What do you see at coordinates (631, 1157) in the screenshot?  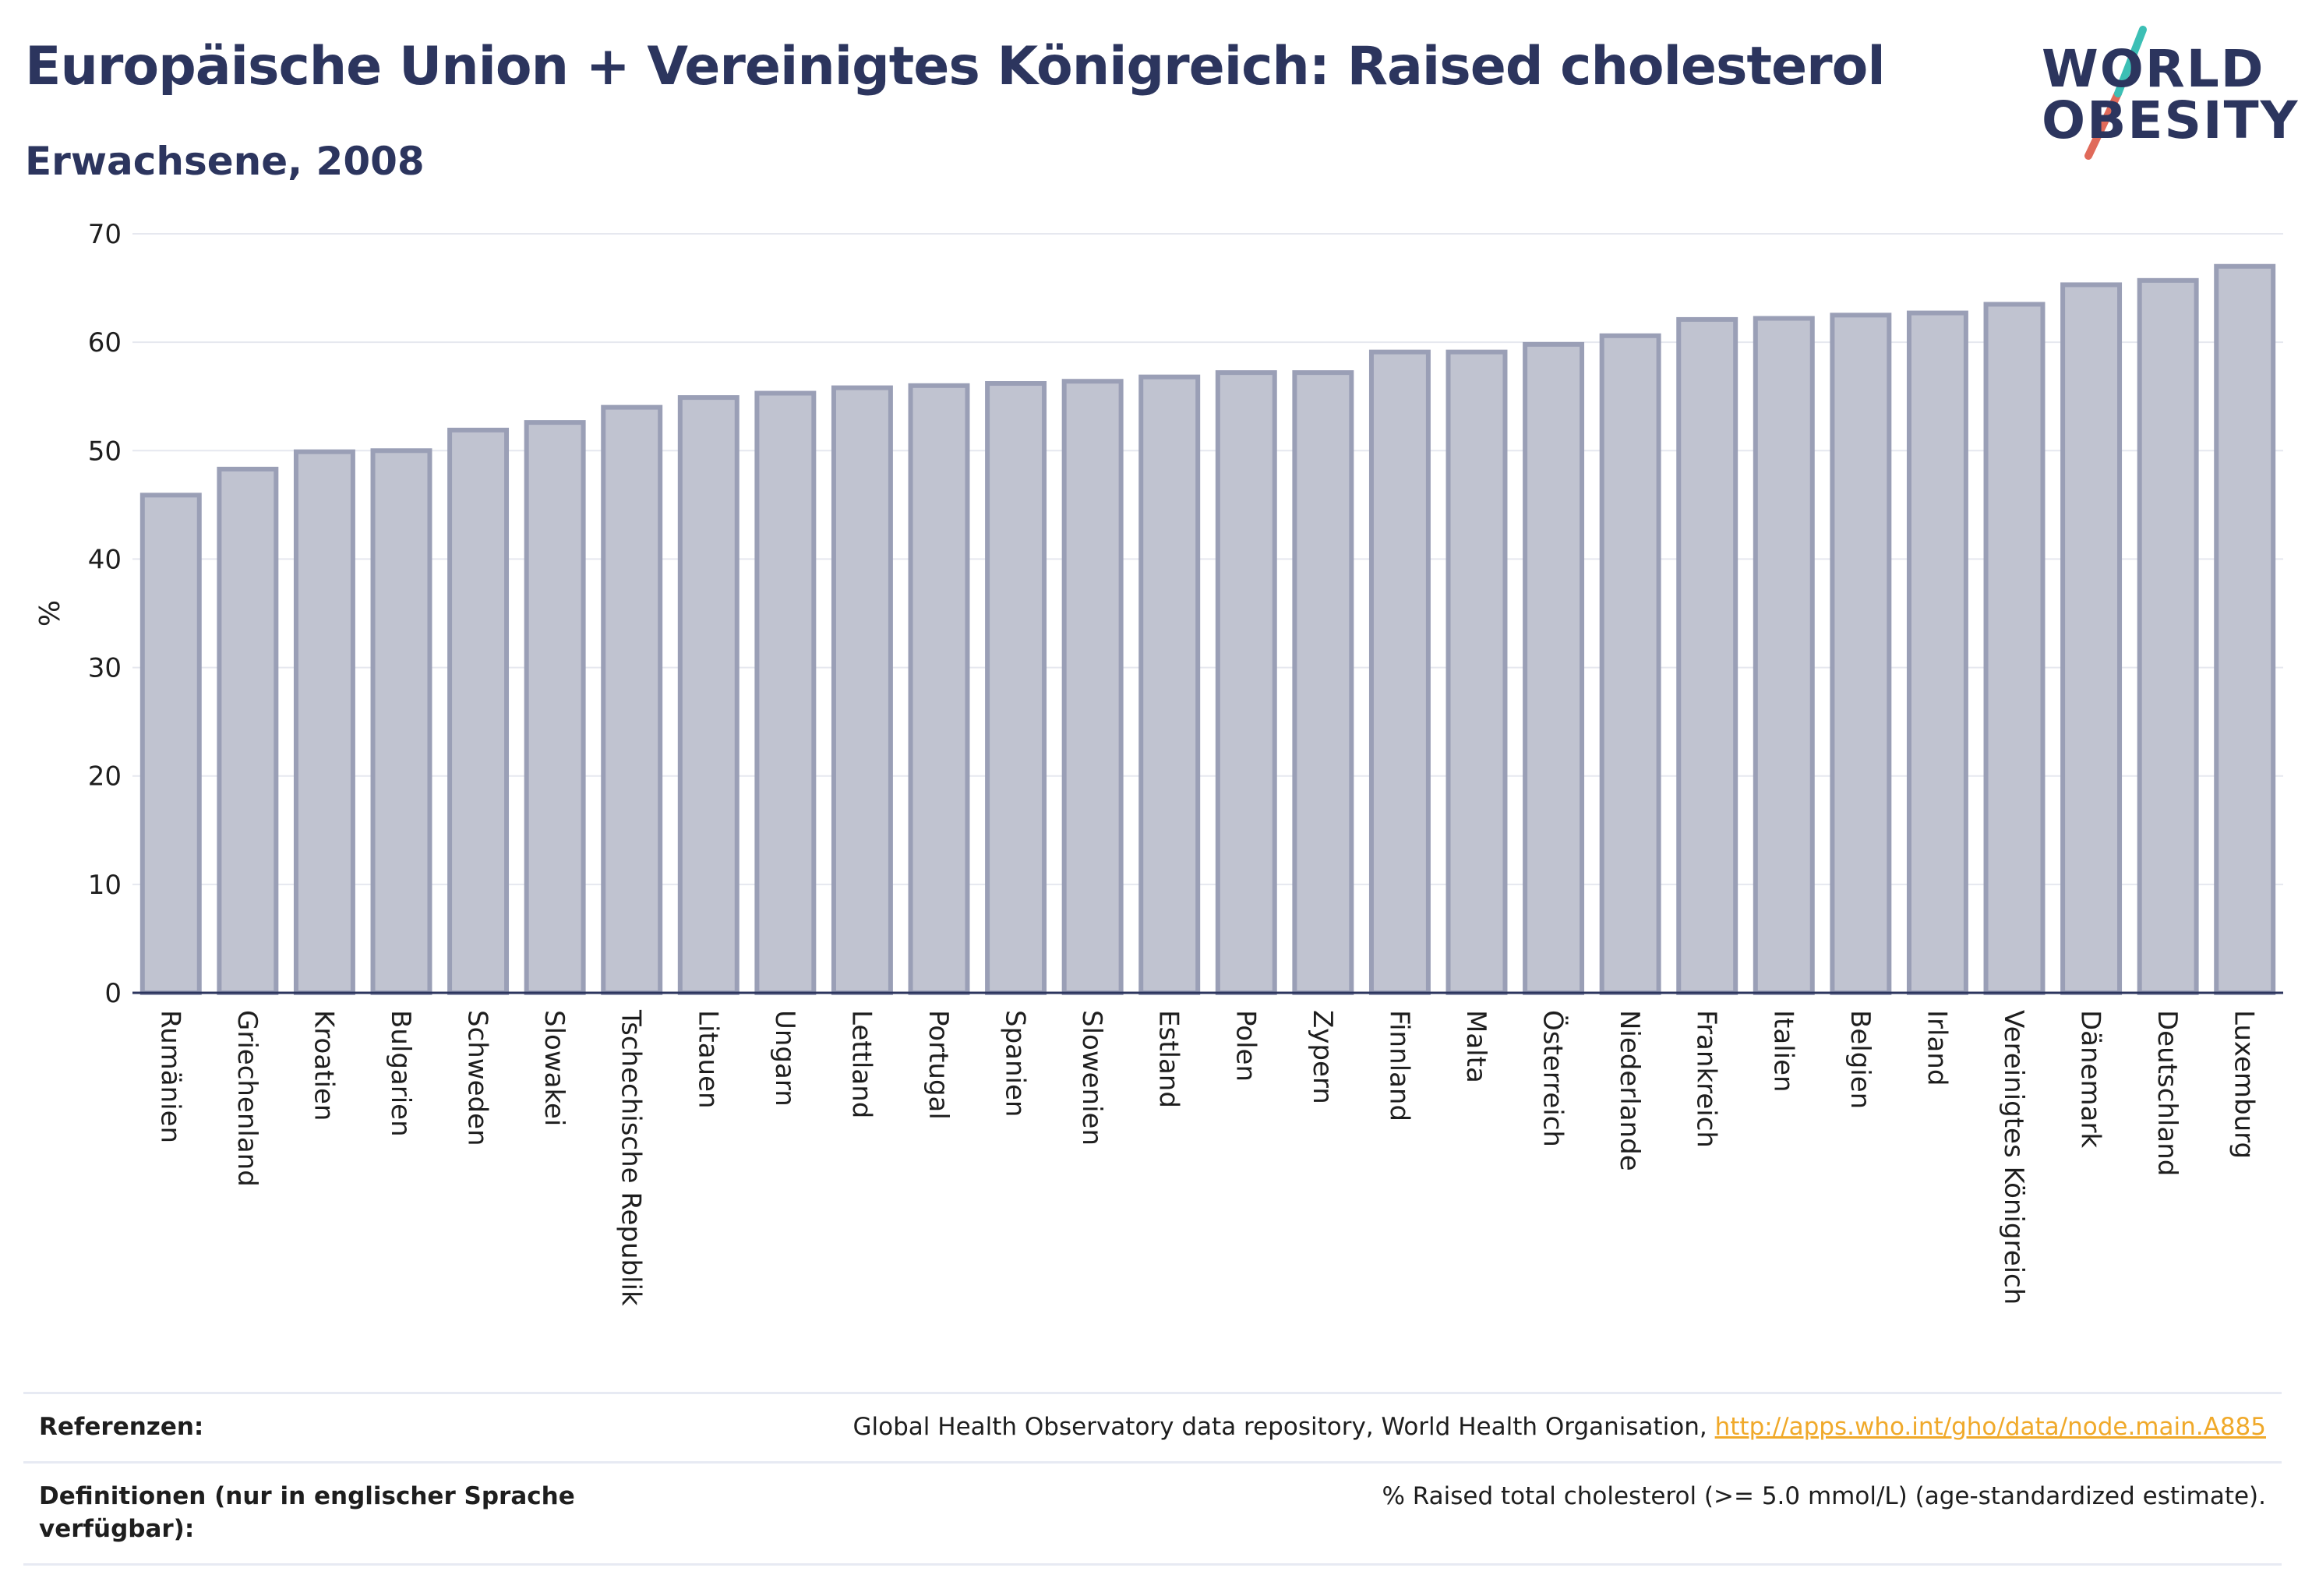 I see `x-tick-label: Tschechische Republik` at bounding box center [631, 1157].